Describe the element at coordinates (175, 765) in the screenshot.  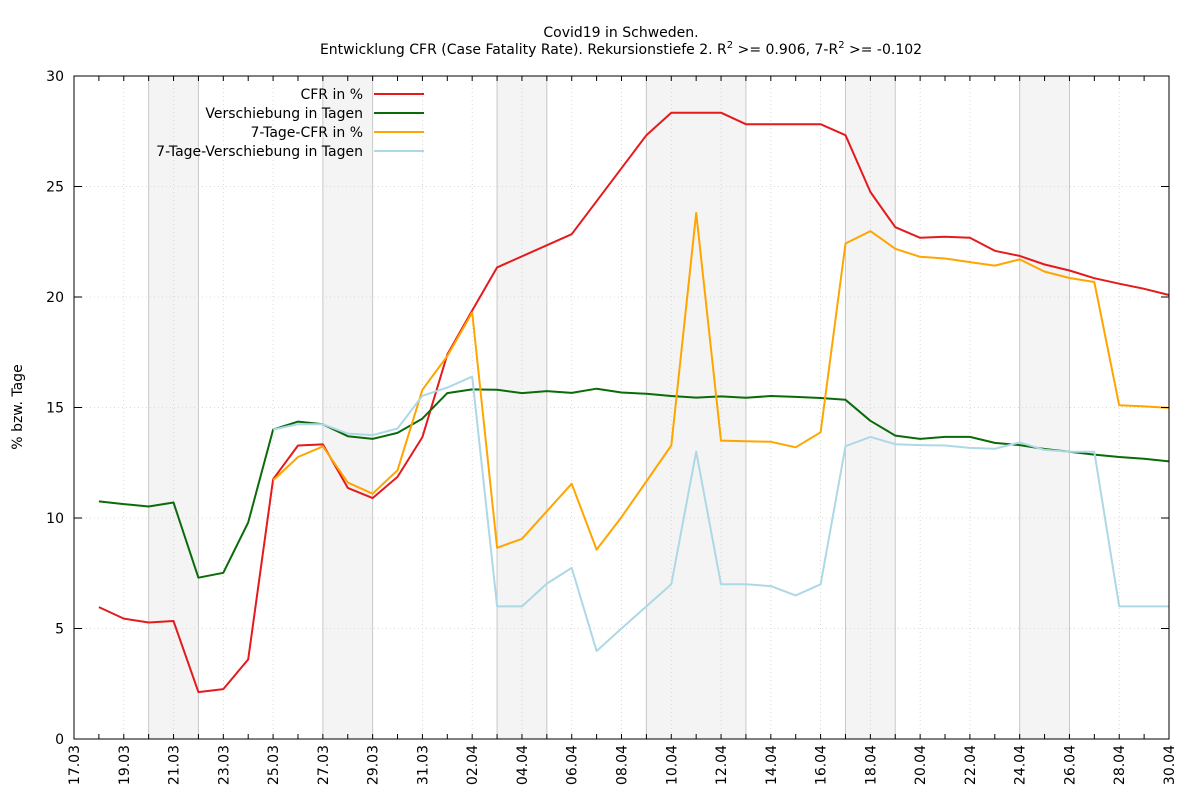
I see `x-tick-label: 21.03` at that location.